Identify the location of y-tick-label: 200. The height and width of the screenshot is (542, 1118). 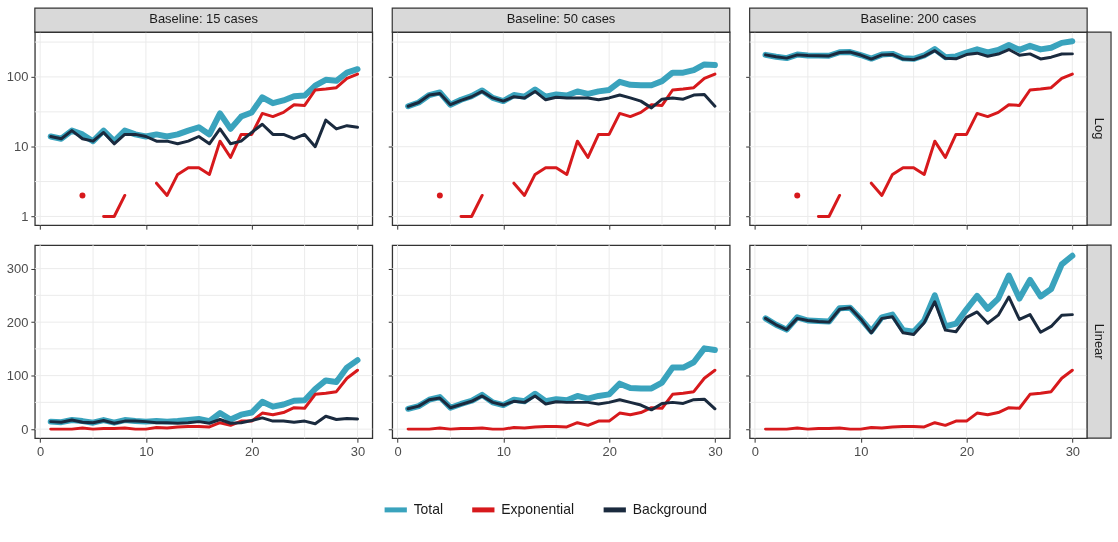
(17, 322).